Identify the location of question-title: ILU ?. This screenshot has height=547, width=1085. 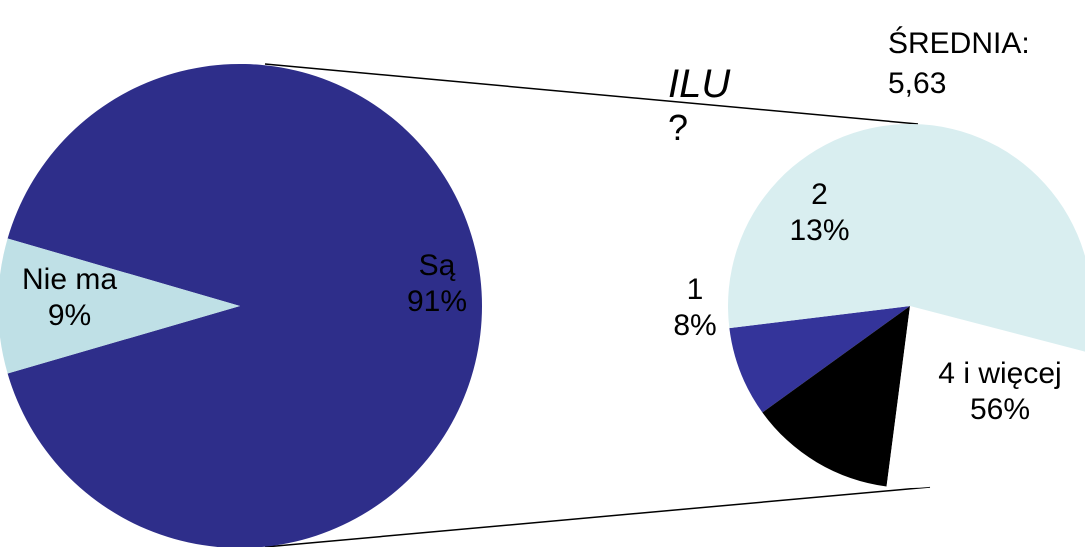
(699, 105).